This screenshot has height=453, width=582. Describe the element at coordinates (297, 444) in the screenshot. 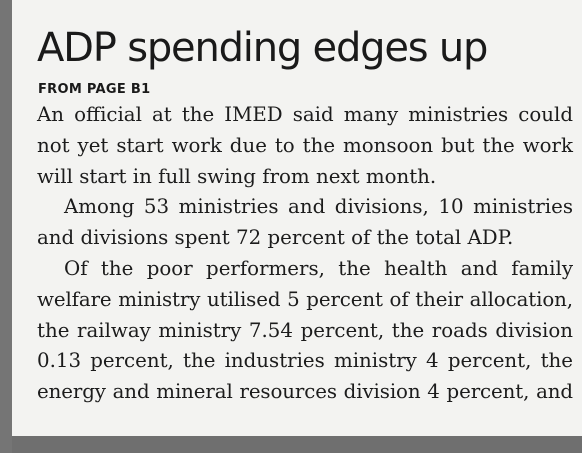

I see `bottom-column-rule` at that location.